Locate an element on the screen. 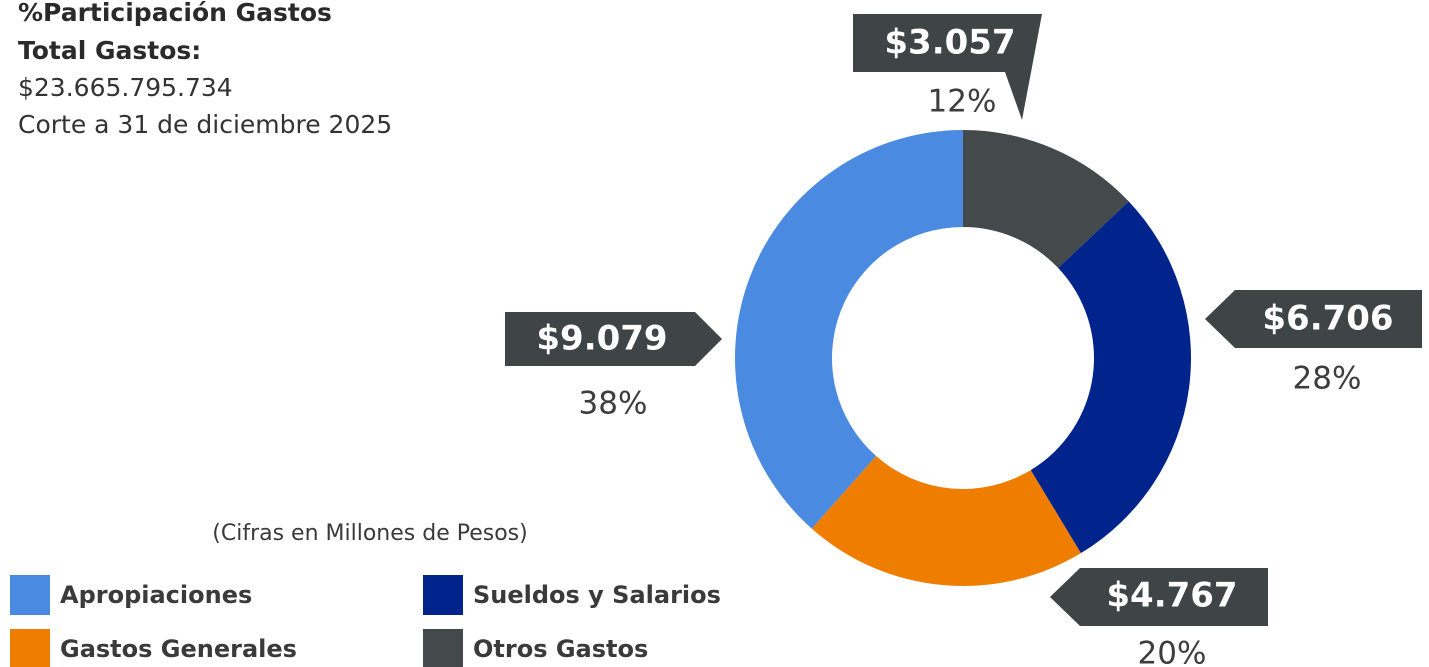 The width and height of the screenshot is (1429, 667). date-note: Corte a 31 de diciembre 2025 is located at coordinates (205, 124).